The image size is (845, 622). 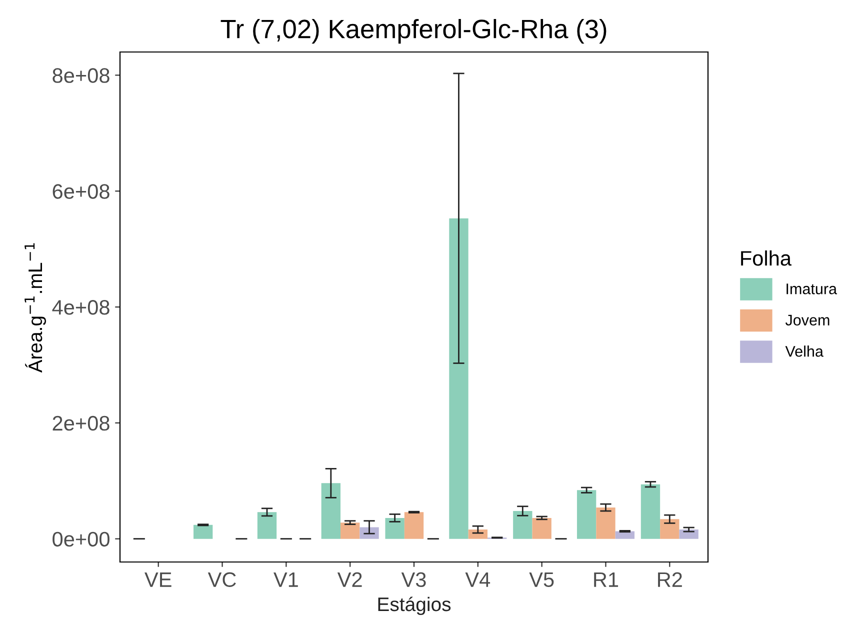 I want to click on y-tick-label: 6e+08, so click(x=81, y=191).